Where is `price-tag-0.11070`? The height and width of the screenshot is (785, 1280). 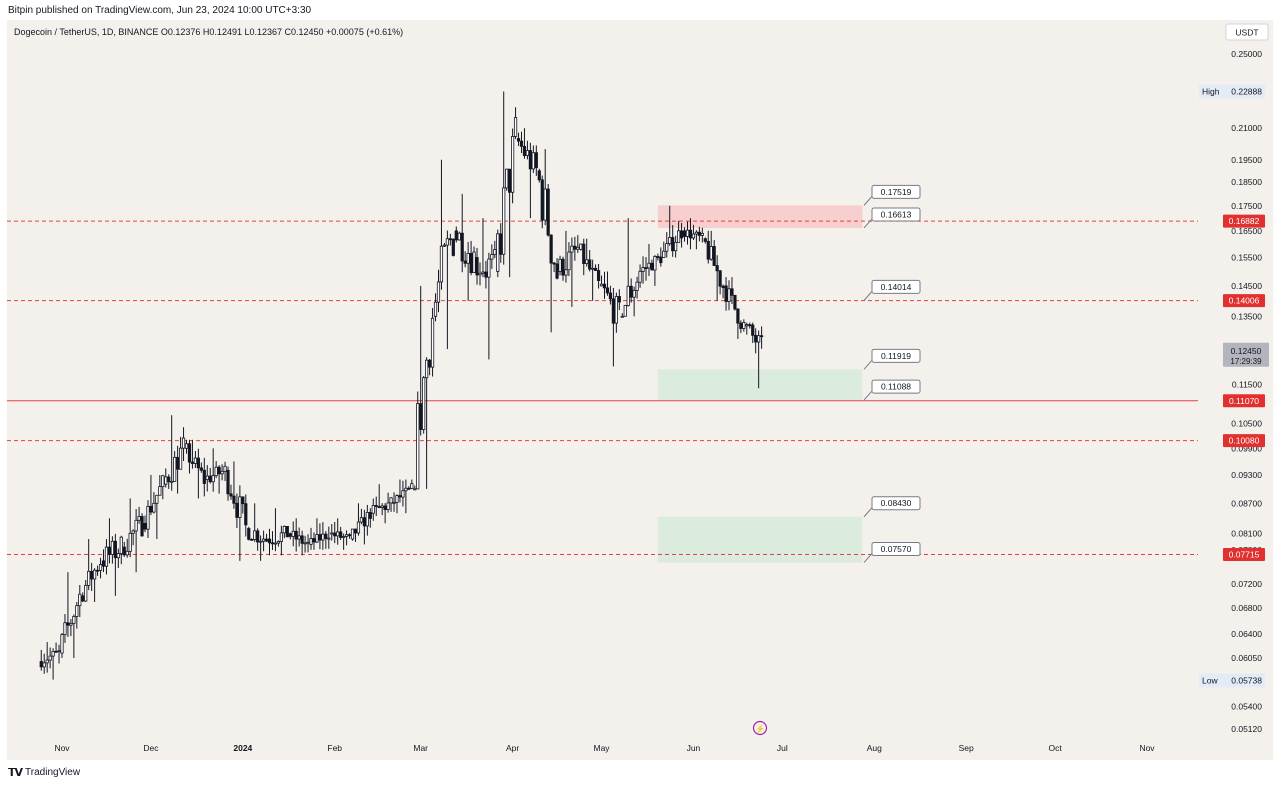
price-tag-0.11070 is located at coordinates (1244, 401).